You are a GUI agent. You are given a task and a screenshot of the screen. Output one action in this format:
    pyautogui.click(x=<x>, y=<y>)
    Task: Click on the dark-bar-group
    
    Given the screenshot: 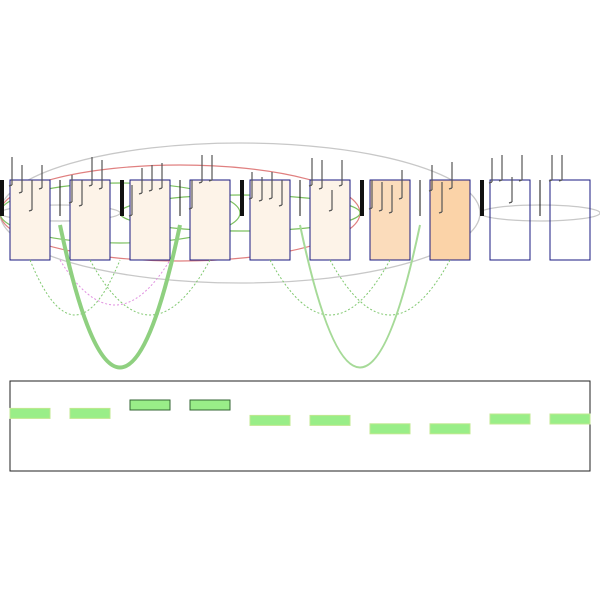 What is the action you would take?
    pyautogui.click(x=270, y=198)
    